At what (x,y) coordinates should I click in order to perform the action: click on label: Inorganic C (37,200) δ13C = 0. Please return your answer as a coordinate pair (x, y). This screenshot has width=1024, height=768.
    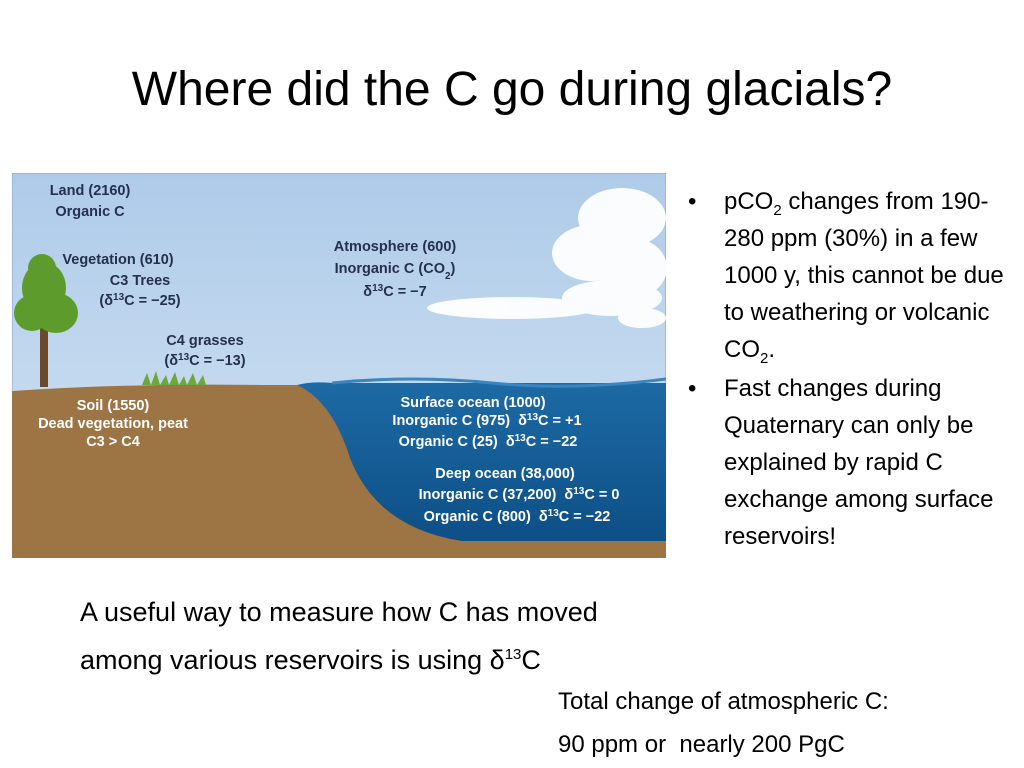
    Looking at the image, I should click on (519, 495).